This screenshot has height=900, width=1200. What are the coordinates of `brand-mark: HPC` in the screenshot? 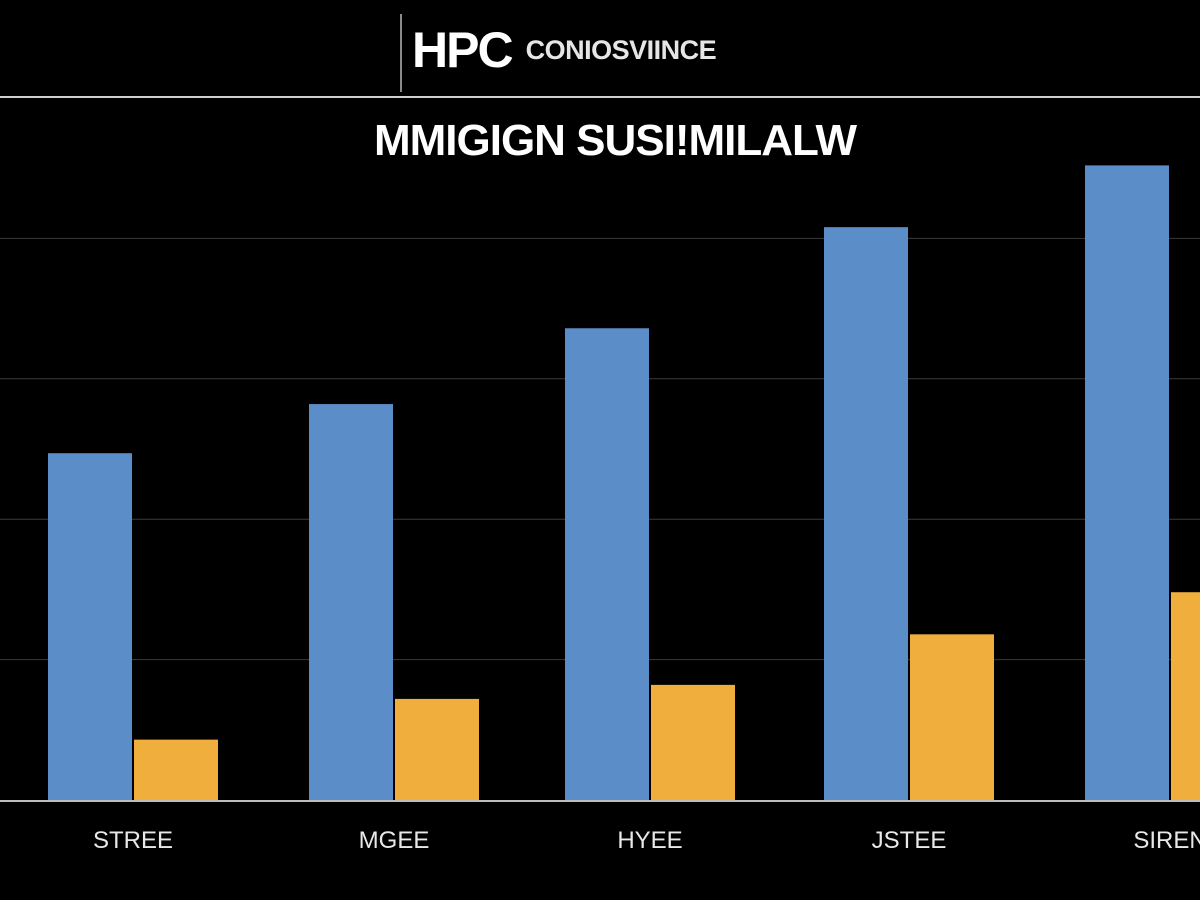 It's located at (463, 50).